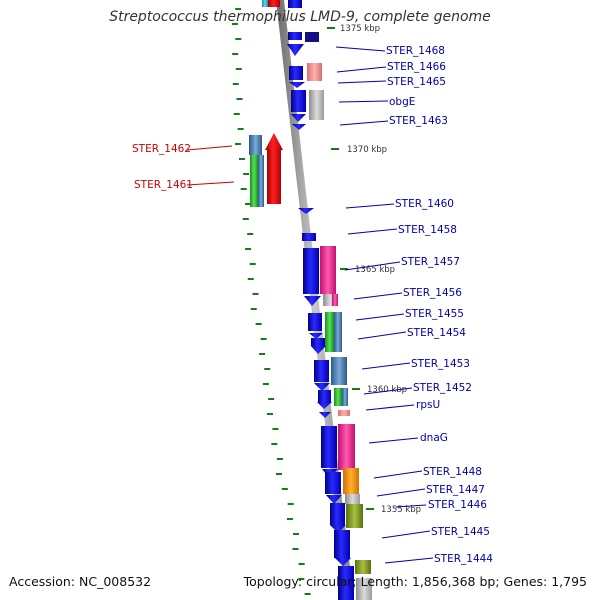 This screenshot has height=600, width=600. I want to click on gene-label: STER_1466, so click(416, 67).